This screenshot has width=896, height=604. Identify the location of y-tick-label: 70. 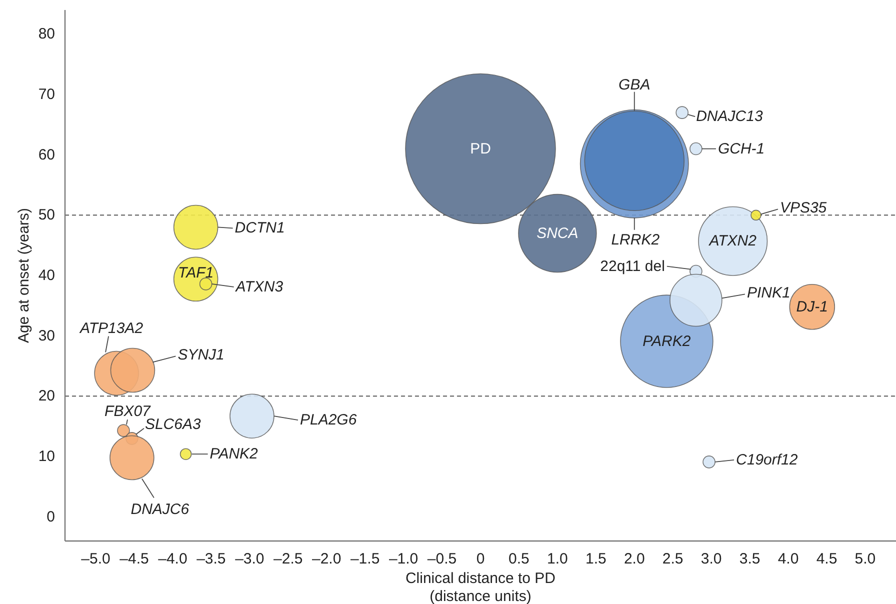
(46, 94).